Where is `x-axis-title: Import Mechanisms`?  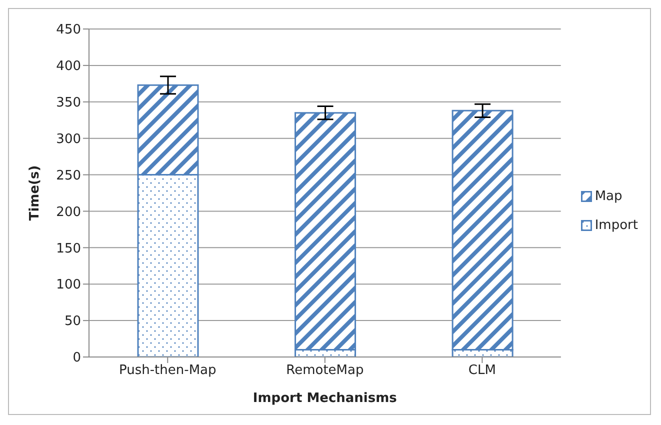 x-axis-title: Import Mechanisms is located at coordinates (325, 398).